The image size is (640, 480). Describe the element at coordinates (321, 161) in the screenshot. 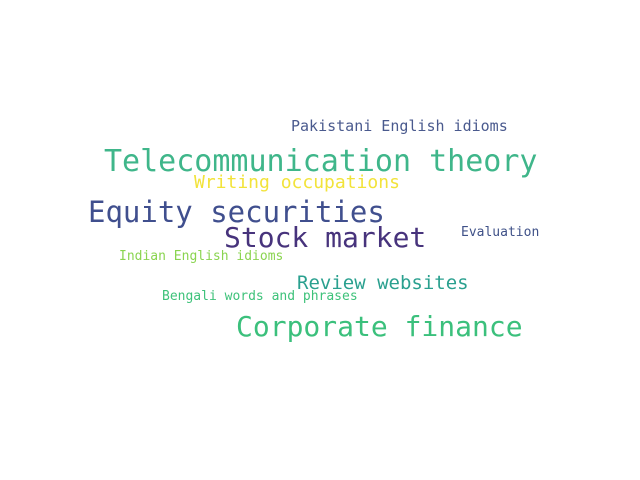

I see `word-telecommunication-theory: Telecommunication theory` at that location.